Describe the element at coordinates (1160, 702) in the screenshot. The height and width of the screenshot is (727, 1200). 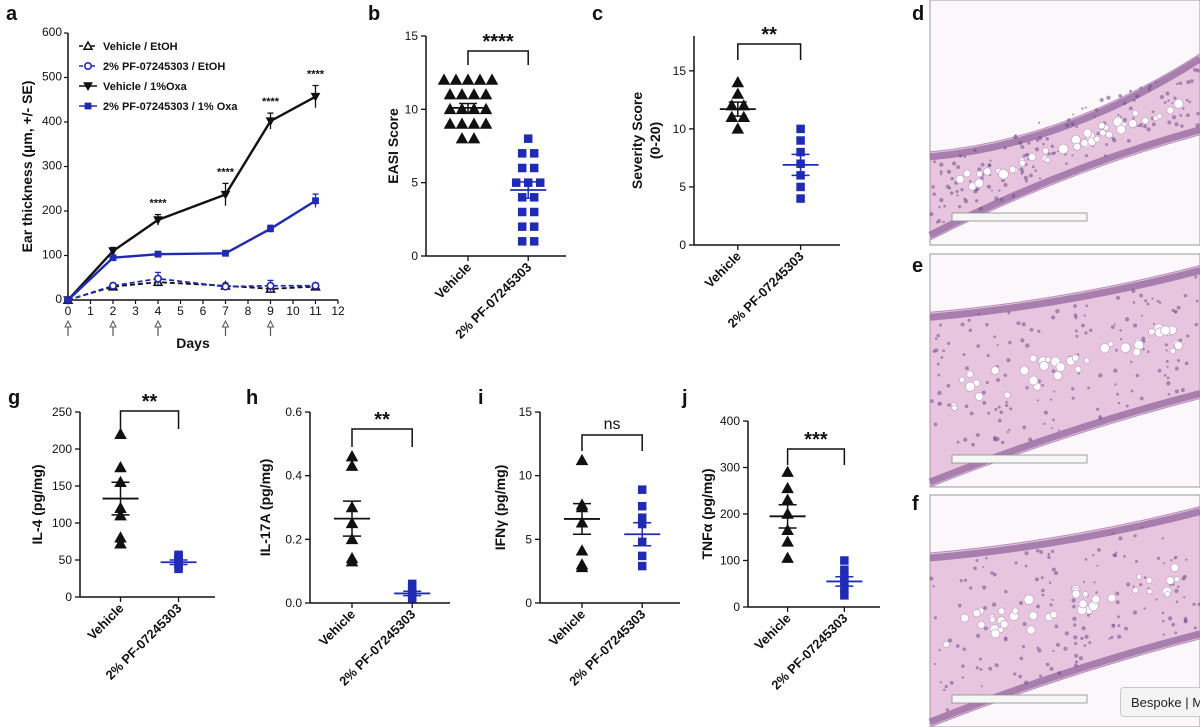
I see `bespoke-button: Bespoke | M` at that location.